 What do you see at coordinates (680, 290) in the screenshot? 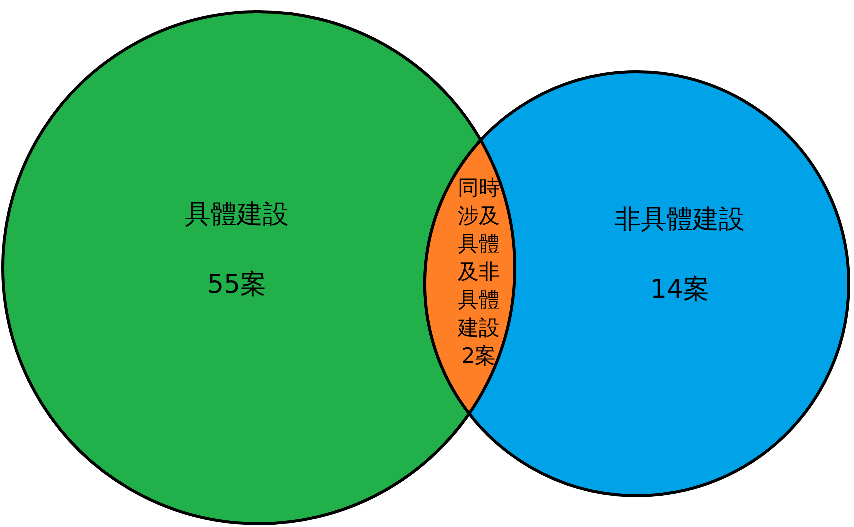
I see `data-label: 14案` at bounding box center [680, 290].